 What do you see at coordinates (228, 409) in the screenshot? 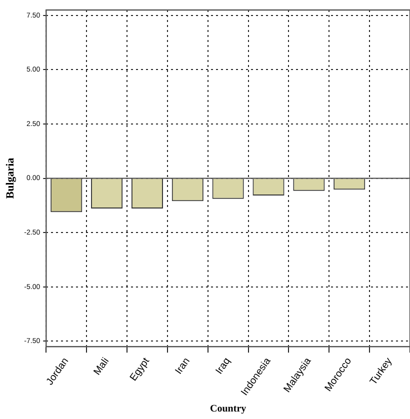
I see `x-axis-title: Country` at bounding box center [228, 409].